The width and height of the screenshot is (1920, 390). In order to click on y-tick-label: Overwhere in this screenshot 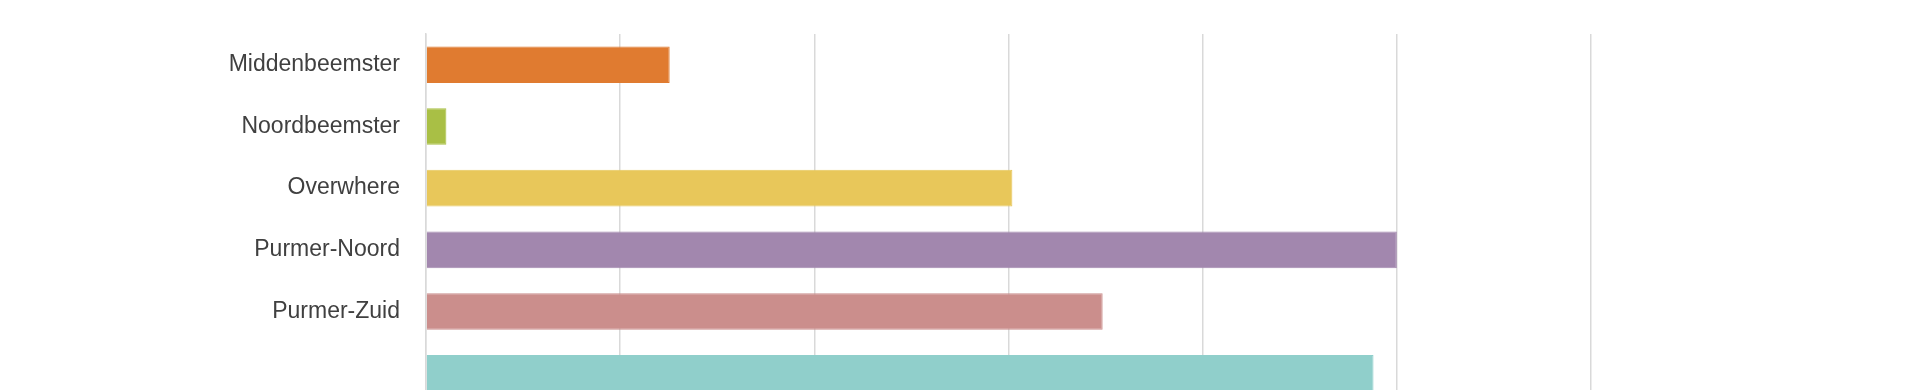, I will do `click(343, 186)`.